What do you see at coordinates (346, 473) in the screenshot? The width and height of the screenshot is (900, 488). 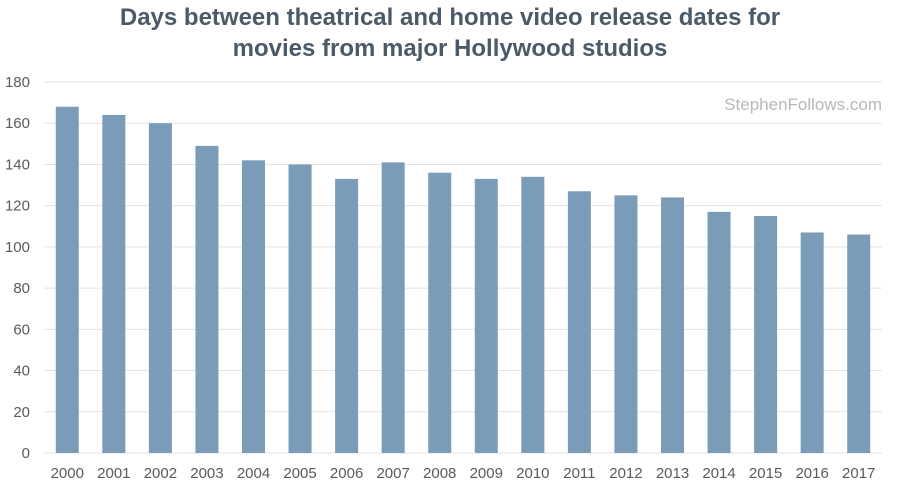 I see `x-tick-label: 2006` at bounding box center [346, 473].